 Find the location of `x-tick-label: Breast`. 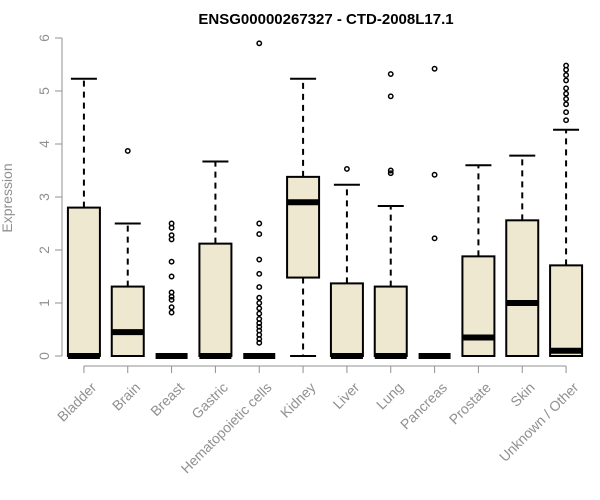

x-tick-label: Breast is located at coordinates (167, 399).